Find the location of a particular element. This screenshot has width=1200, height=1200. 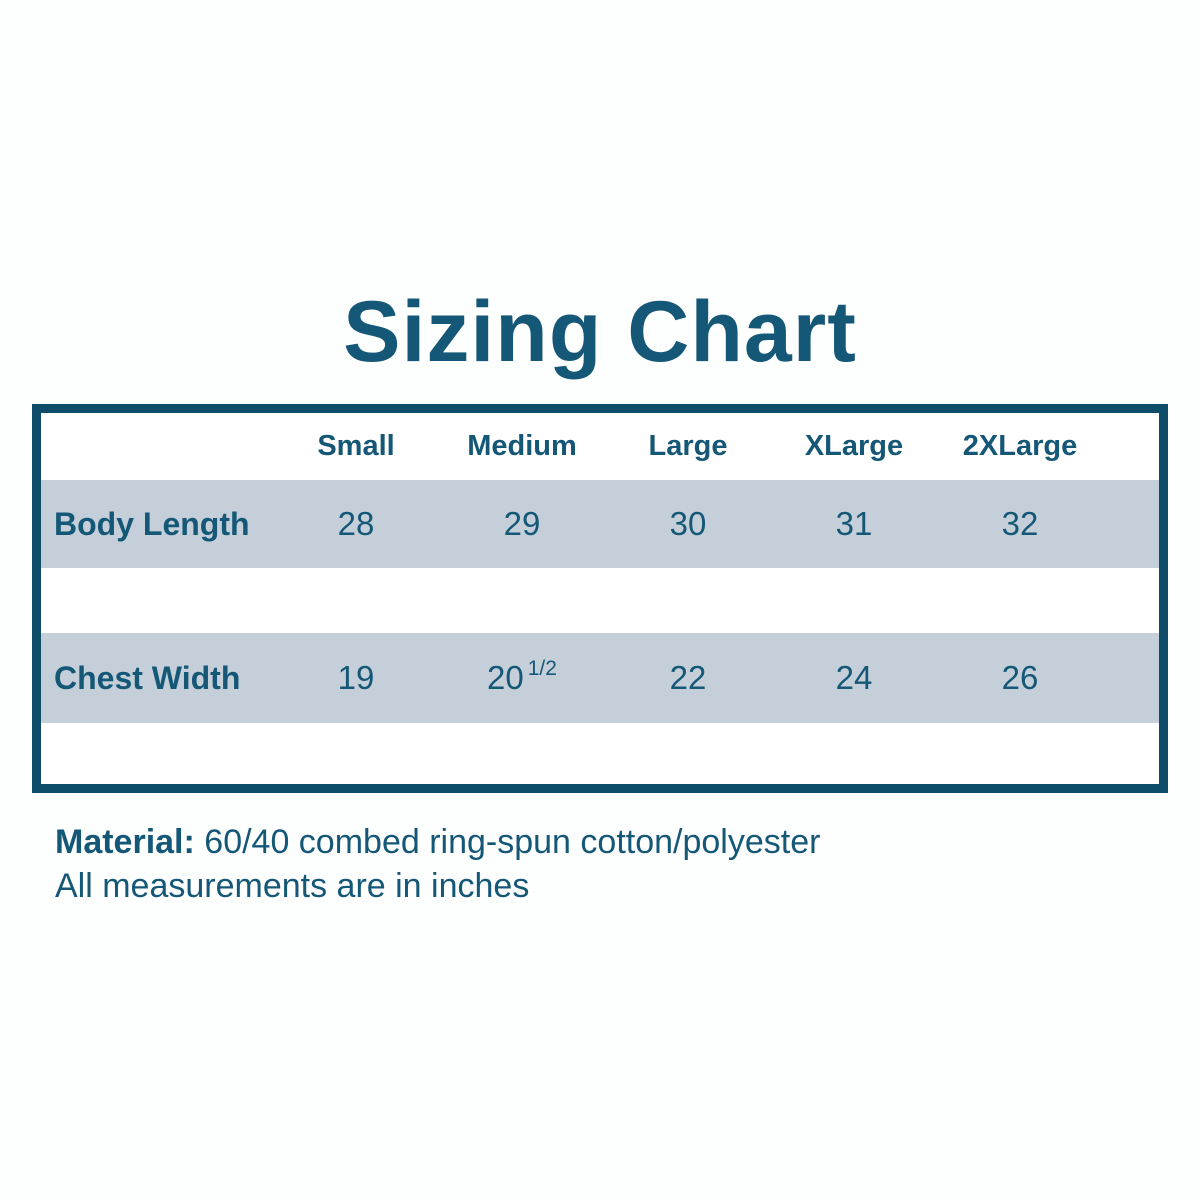

size-value-cell: 26 is located at coordinates (1020, 677).